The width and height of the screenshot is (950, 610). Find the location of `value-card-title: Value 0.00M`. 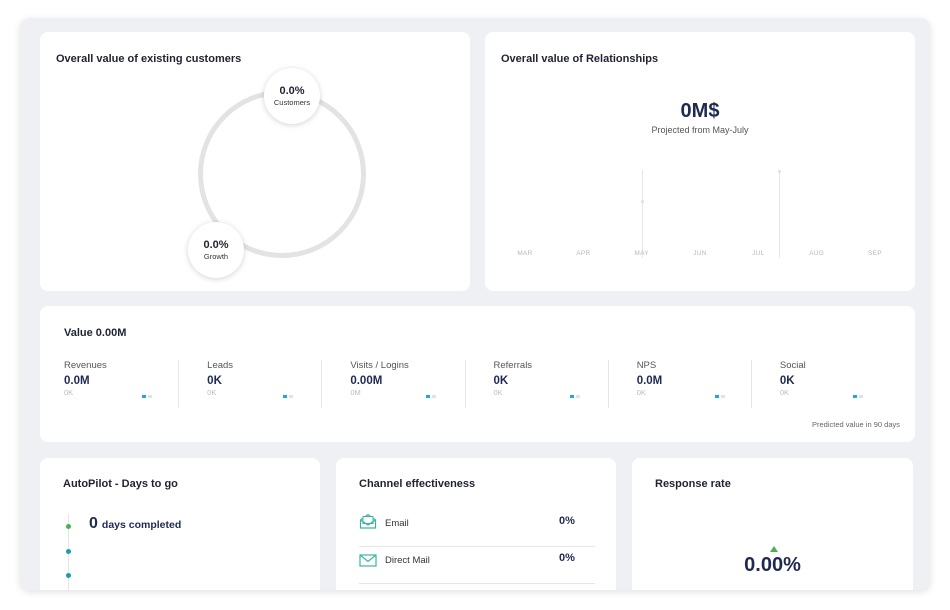

value-card-title: Value 0.00M is located at coordinates (95, 333).